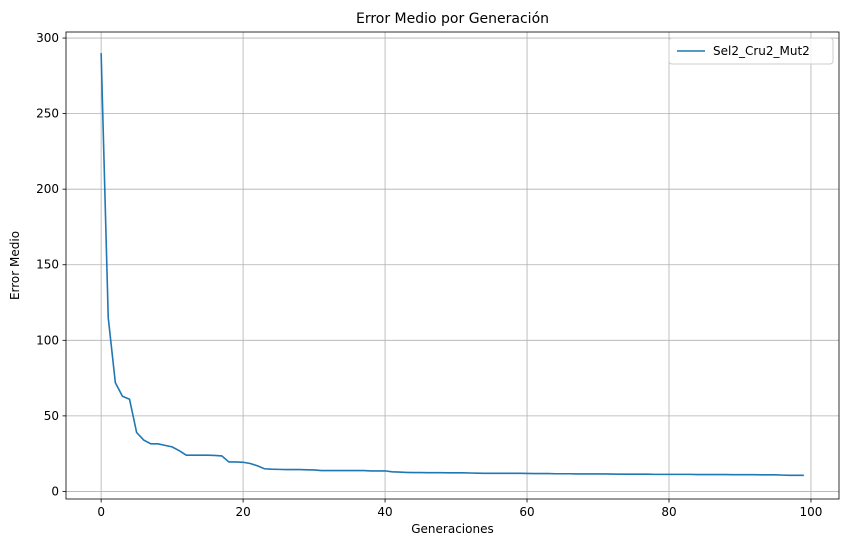 This screenshot has height=548, width=850. Describe the element at coordinates (51, 416) in the screenshot. I see `y-tick-label: 50` at that location.